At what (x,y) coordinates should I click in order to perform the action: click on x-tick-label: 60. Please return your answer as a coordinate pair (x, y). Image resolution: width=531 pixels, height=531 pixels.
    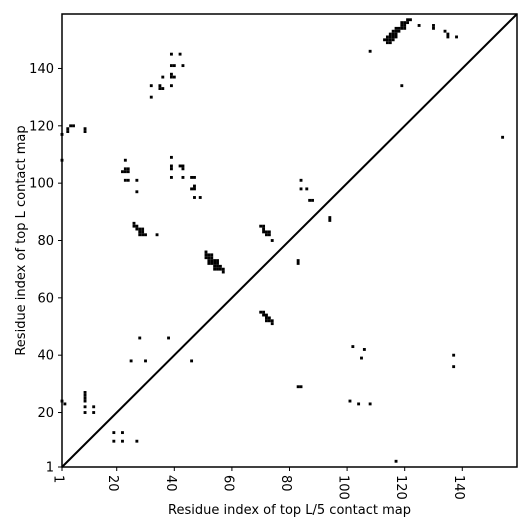
    Looking at the image, I should click on (227, 483).